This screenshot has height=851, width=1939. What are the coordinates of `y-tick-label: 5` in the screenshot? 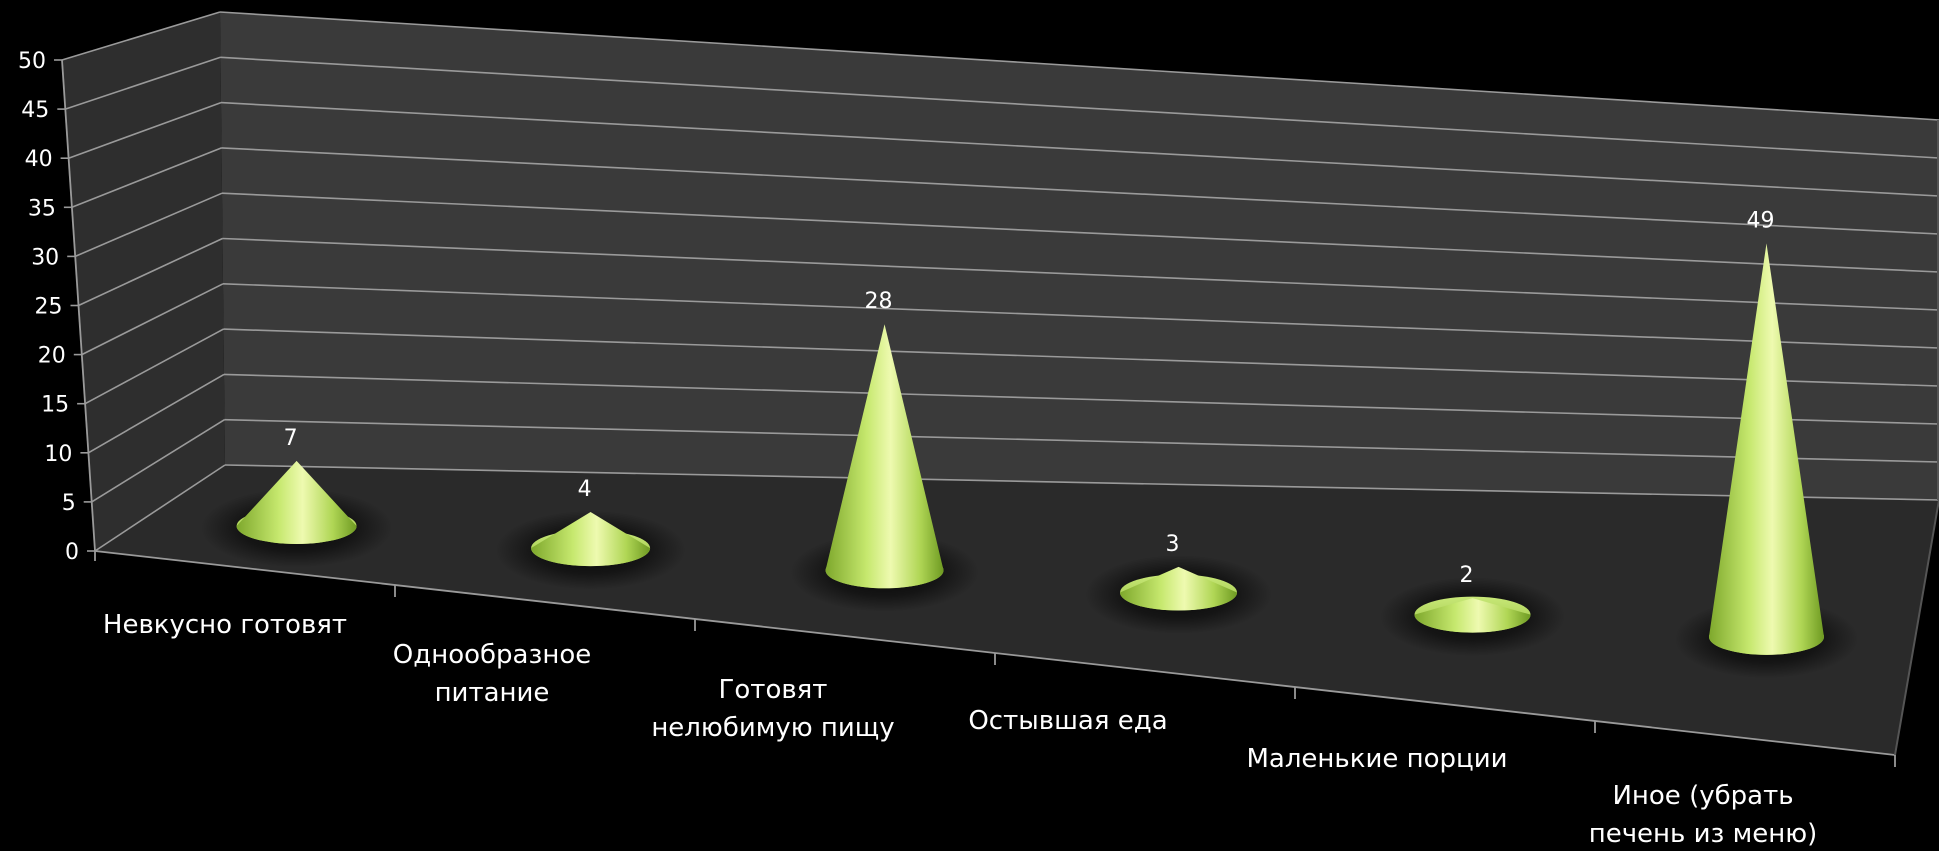 It's located at (69, 503).